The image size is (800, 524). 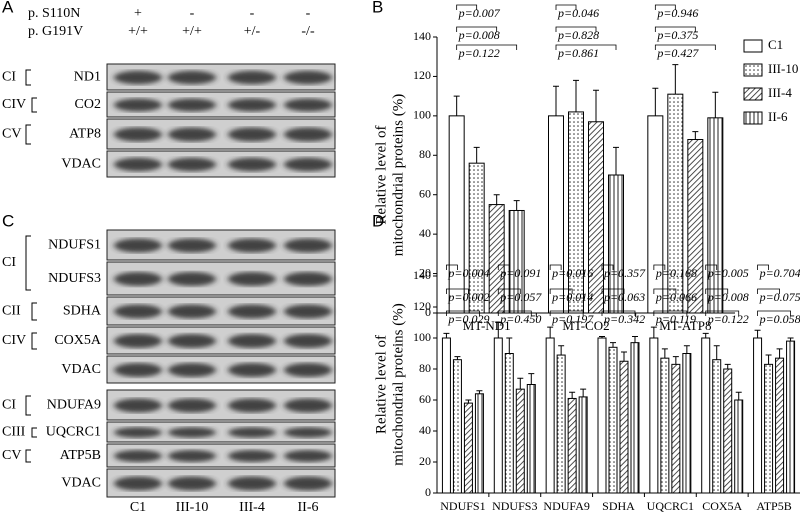 I want to click on complex-label: CII, so click(x=11, y=311).